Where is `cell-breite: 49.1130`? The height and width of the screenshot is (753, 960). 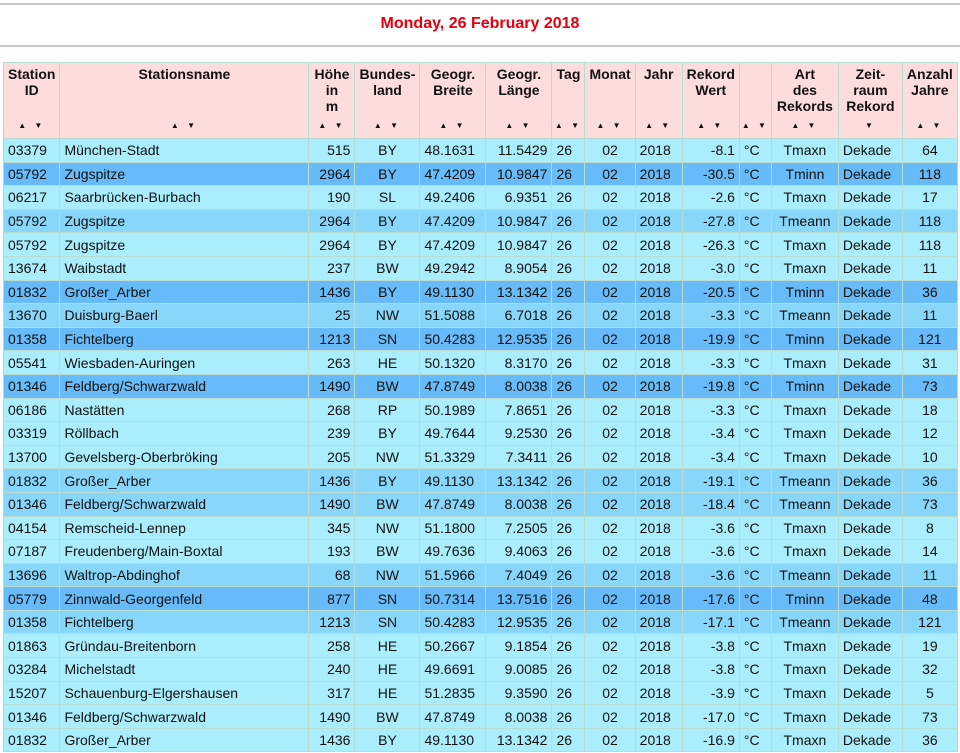 cell-breite: 49.1130 is located at coordinates (453, 740).